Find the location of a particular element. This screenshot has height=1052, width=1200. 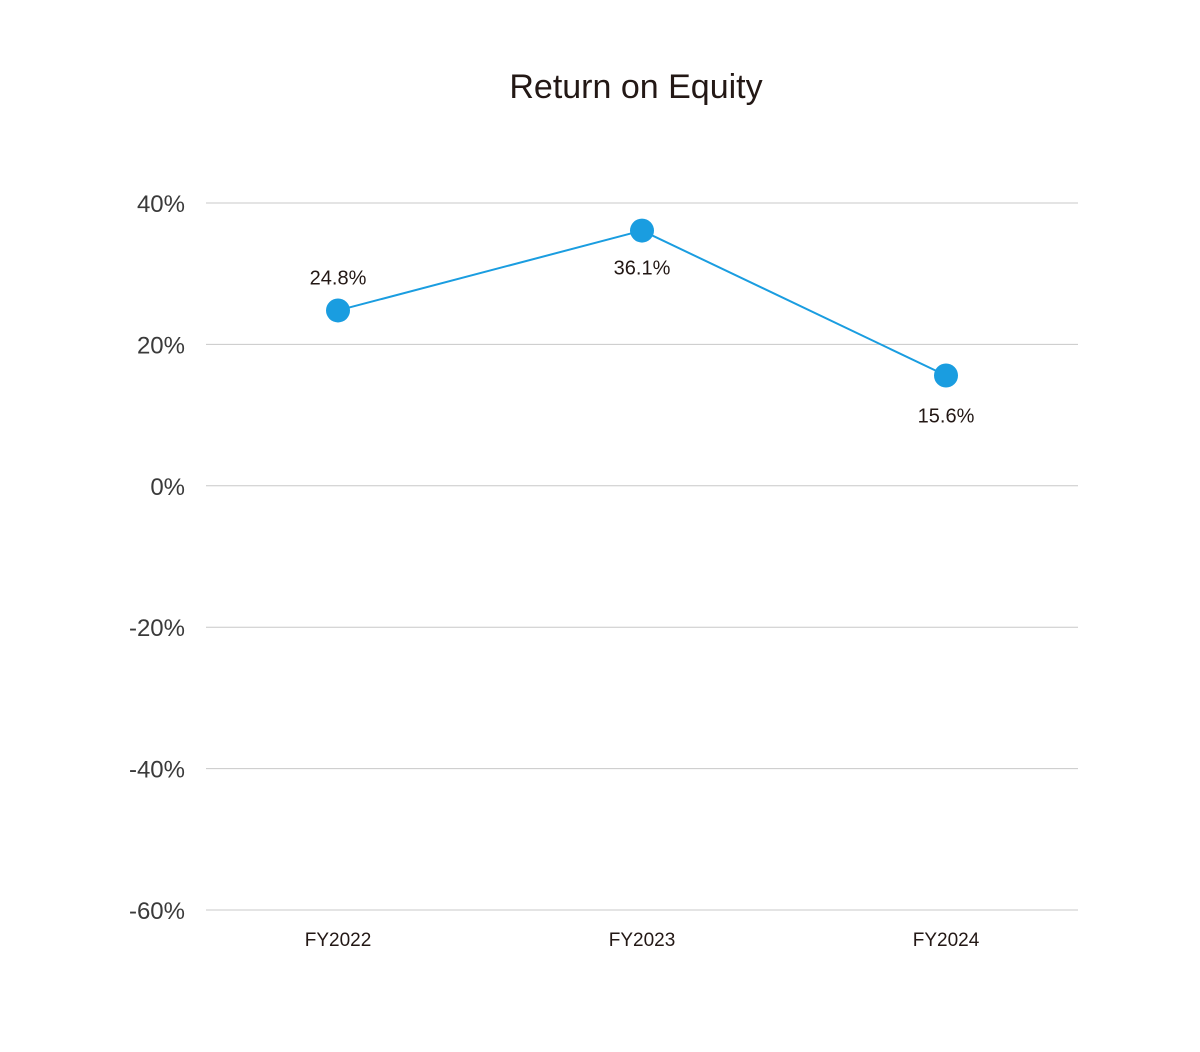

series-line-path is located at coordinates (642, 303).